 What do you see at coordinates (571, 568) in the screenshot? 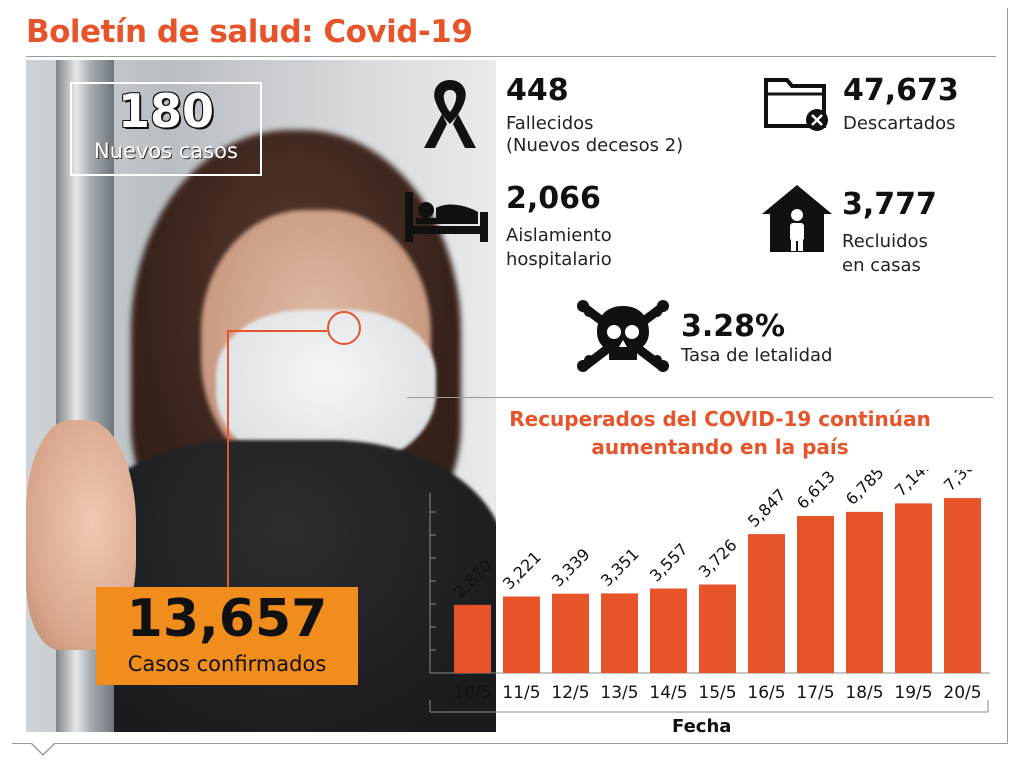
I see `data-label-12-5: 3,339` at bounding box center [571, 568].